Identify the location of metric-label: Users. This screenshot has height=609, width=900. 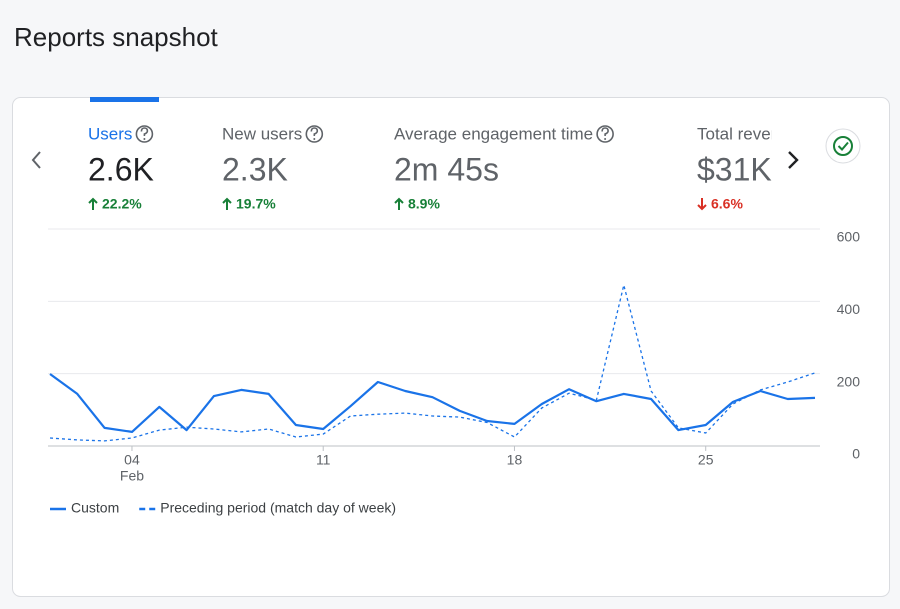
(110, 133).